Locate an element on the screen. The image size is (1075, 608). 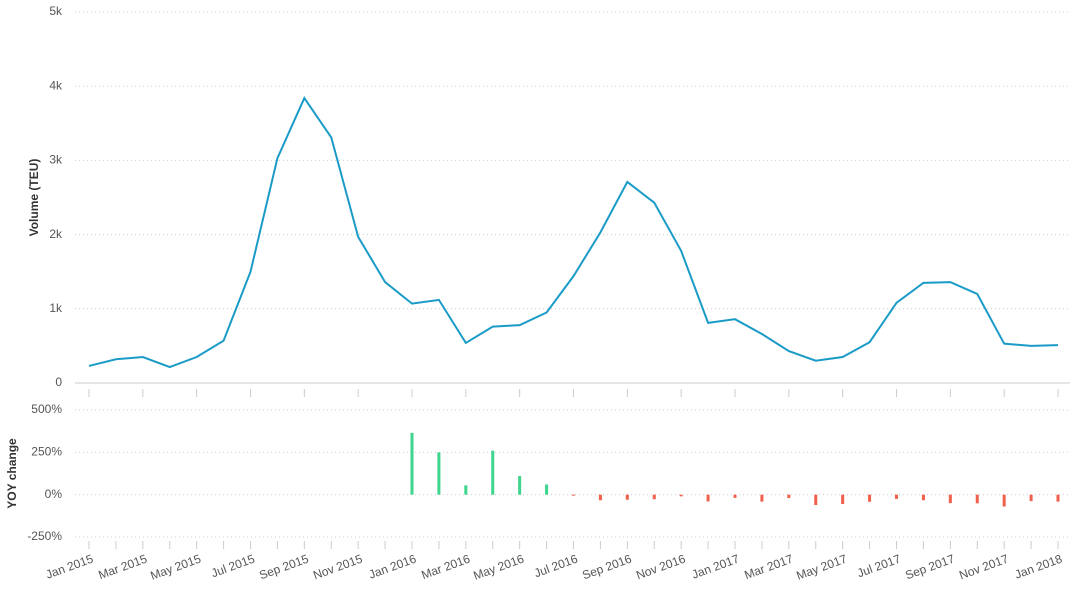
x-tick-label: Nov 2016 is located at coordinates (660, 567).